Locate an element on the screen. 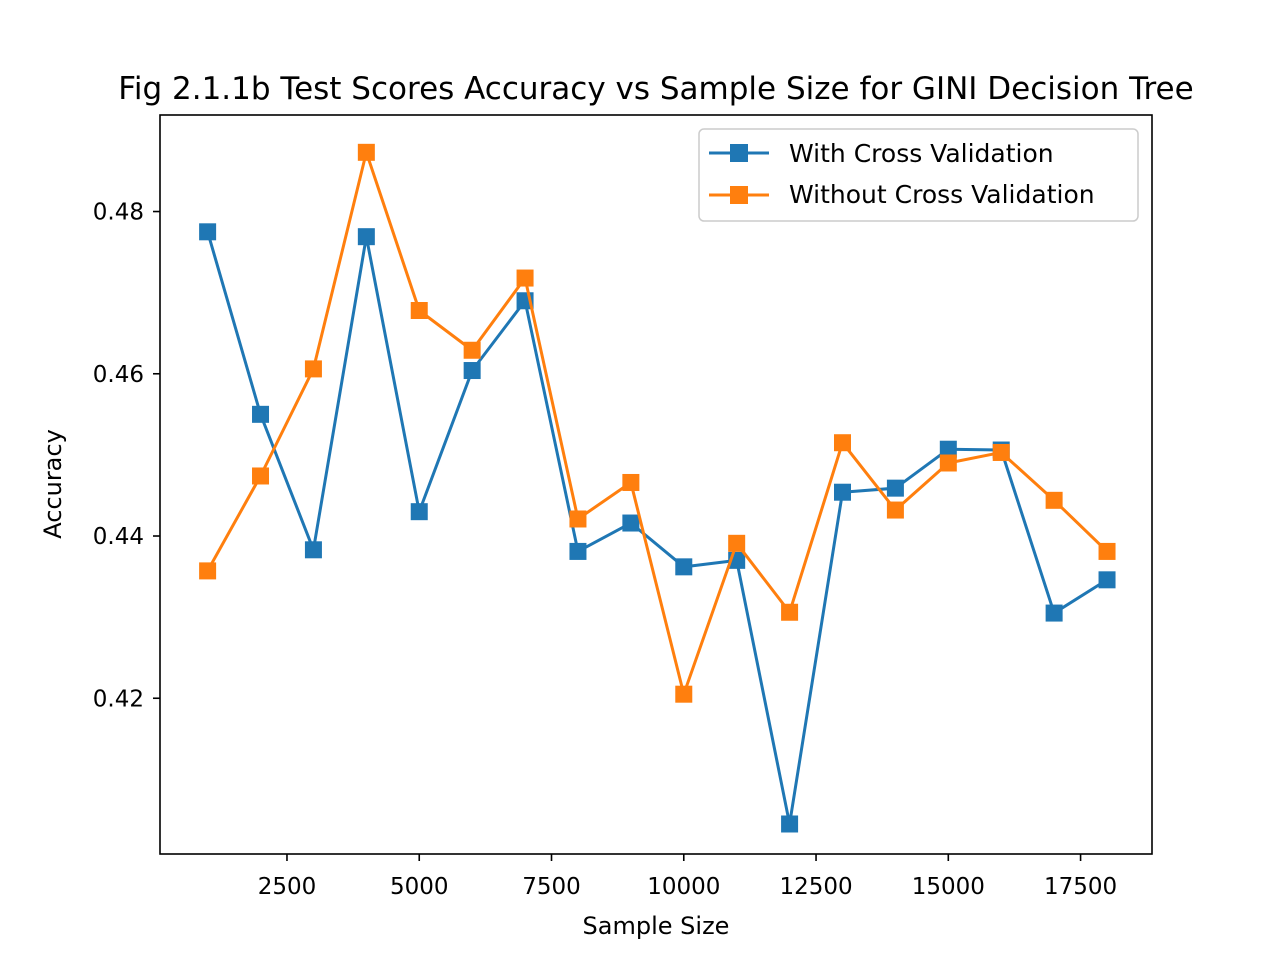 The height and width of the screenshot is (960, 1280). x-axis: 2500 5000 7500 10000 12500 15000 17500 is located at coordinates (687, 877).